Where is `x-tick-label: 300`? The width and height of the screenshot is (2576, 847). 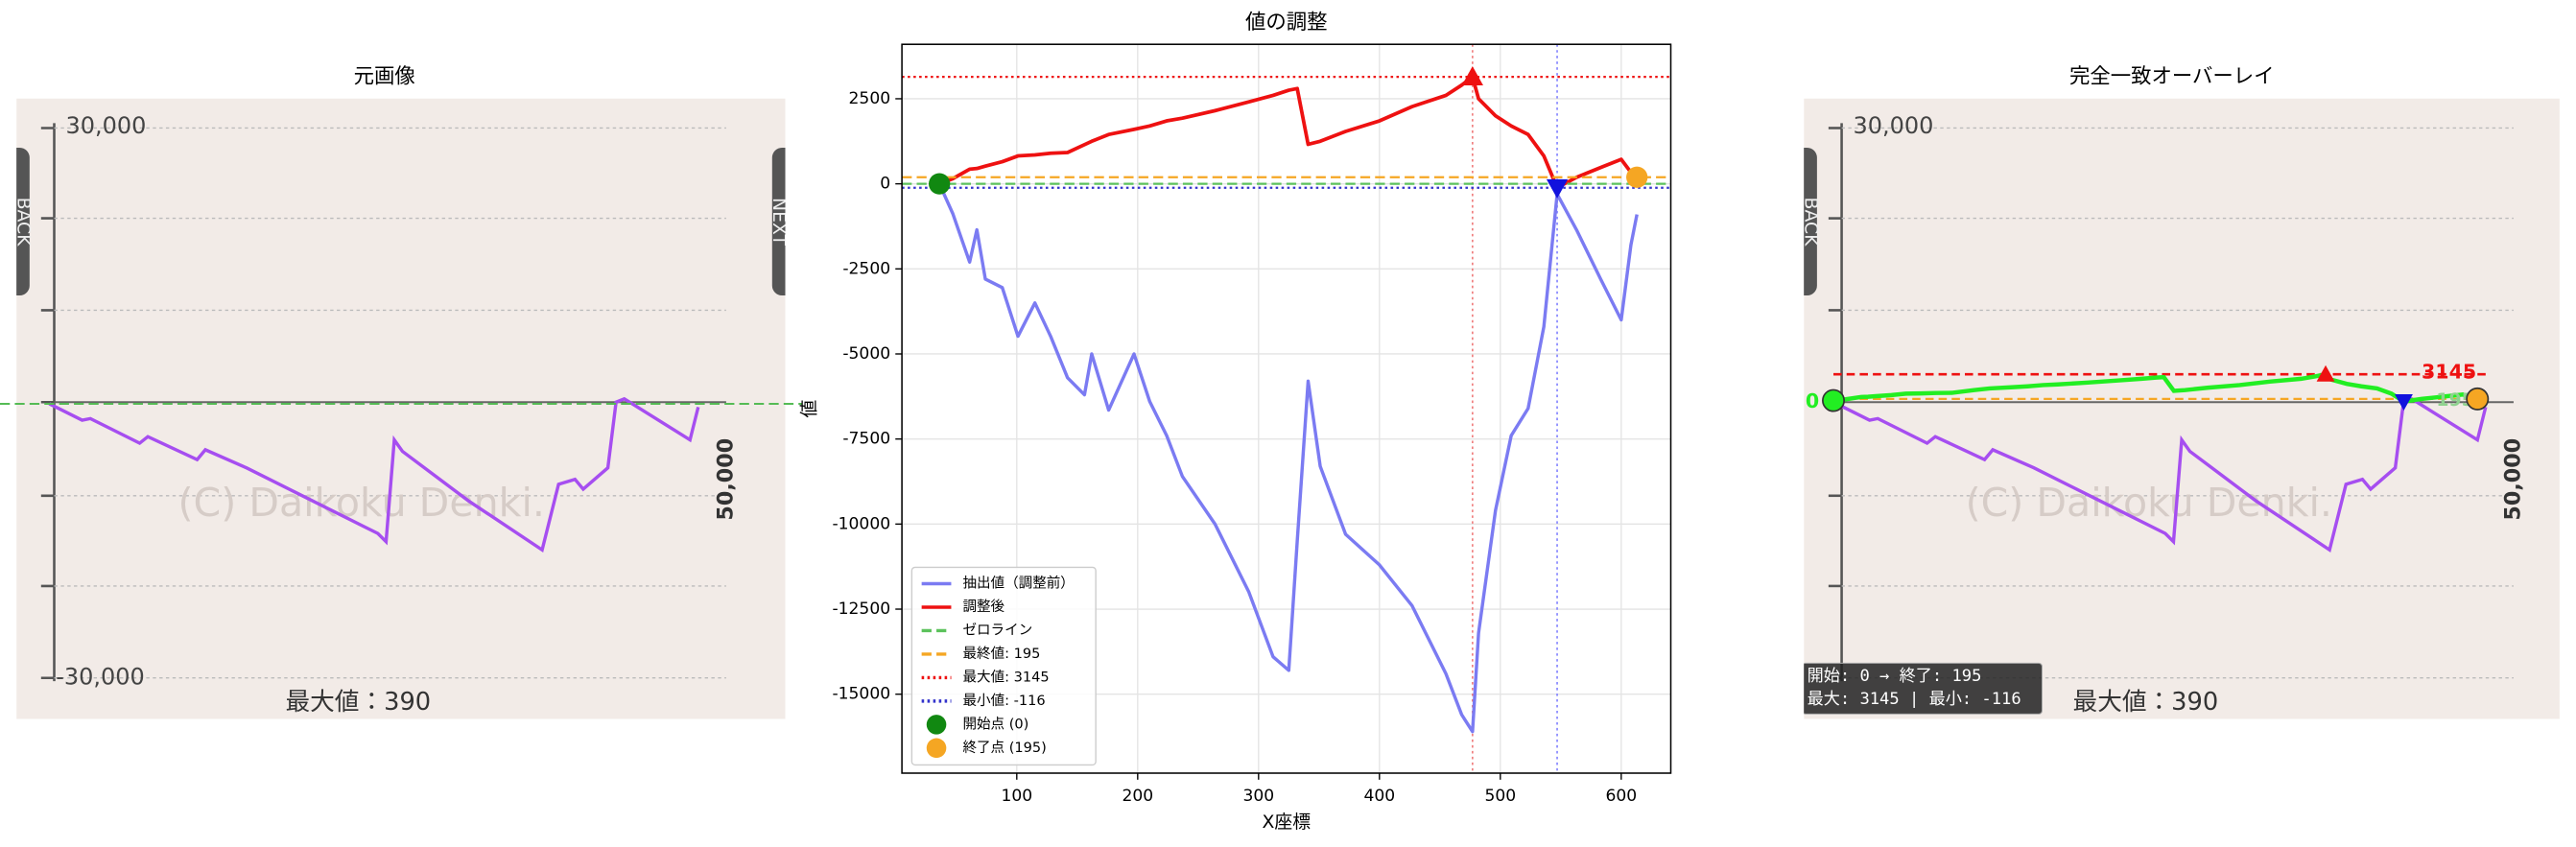
x-tick-label: 300 is located at coordinates (1258, 796).